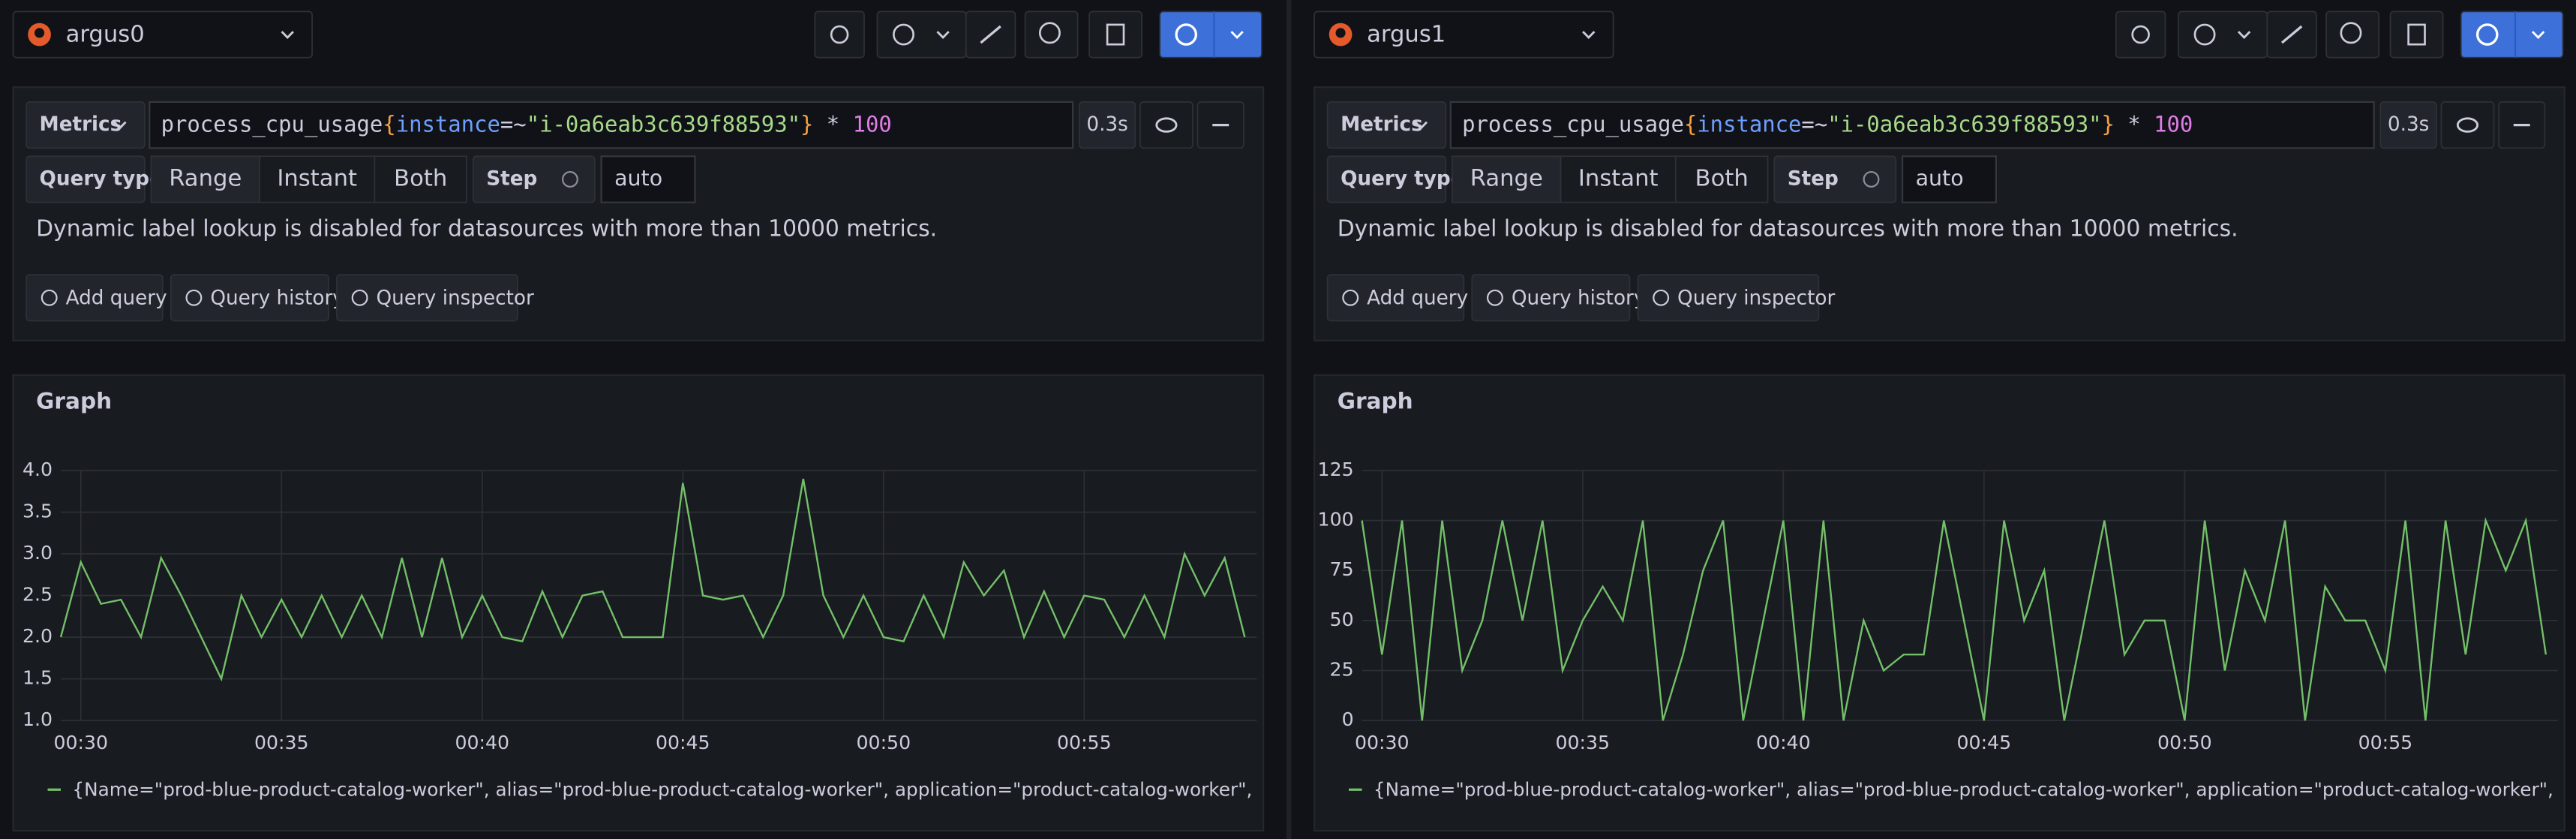  I want to click on query-action-label: Add query, so click(1417, 298).